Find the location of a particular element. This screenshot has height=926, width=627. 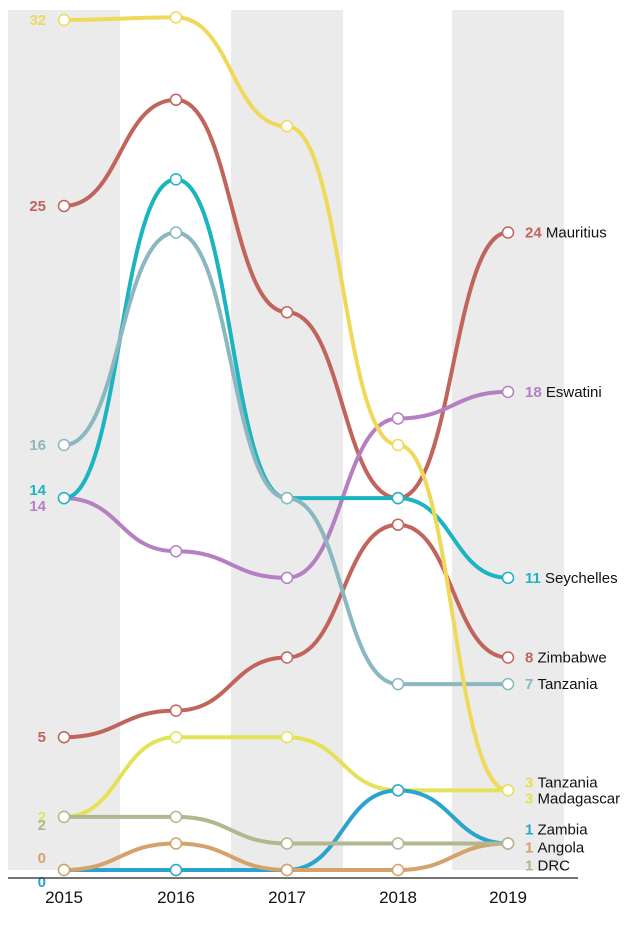

start-label-seychelles-2: 14 is located at coordinates (37, 490).